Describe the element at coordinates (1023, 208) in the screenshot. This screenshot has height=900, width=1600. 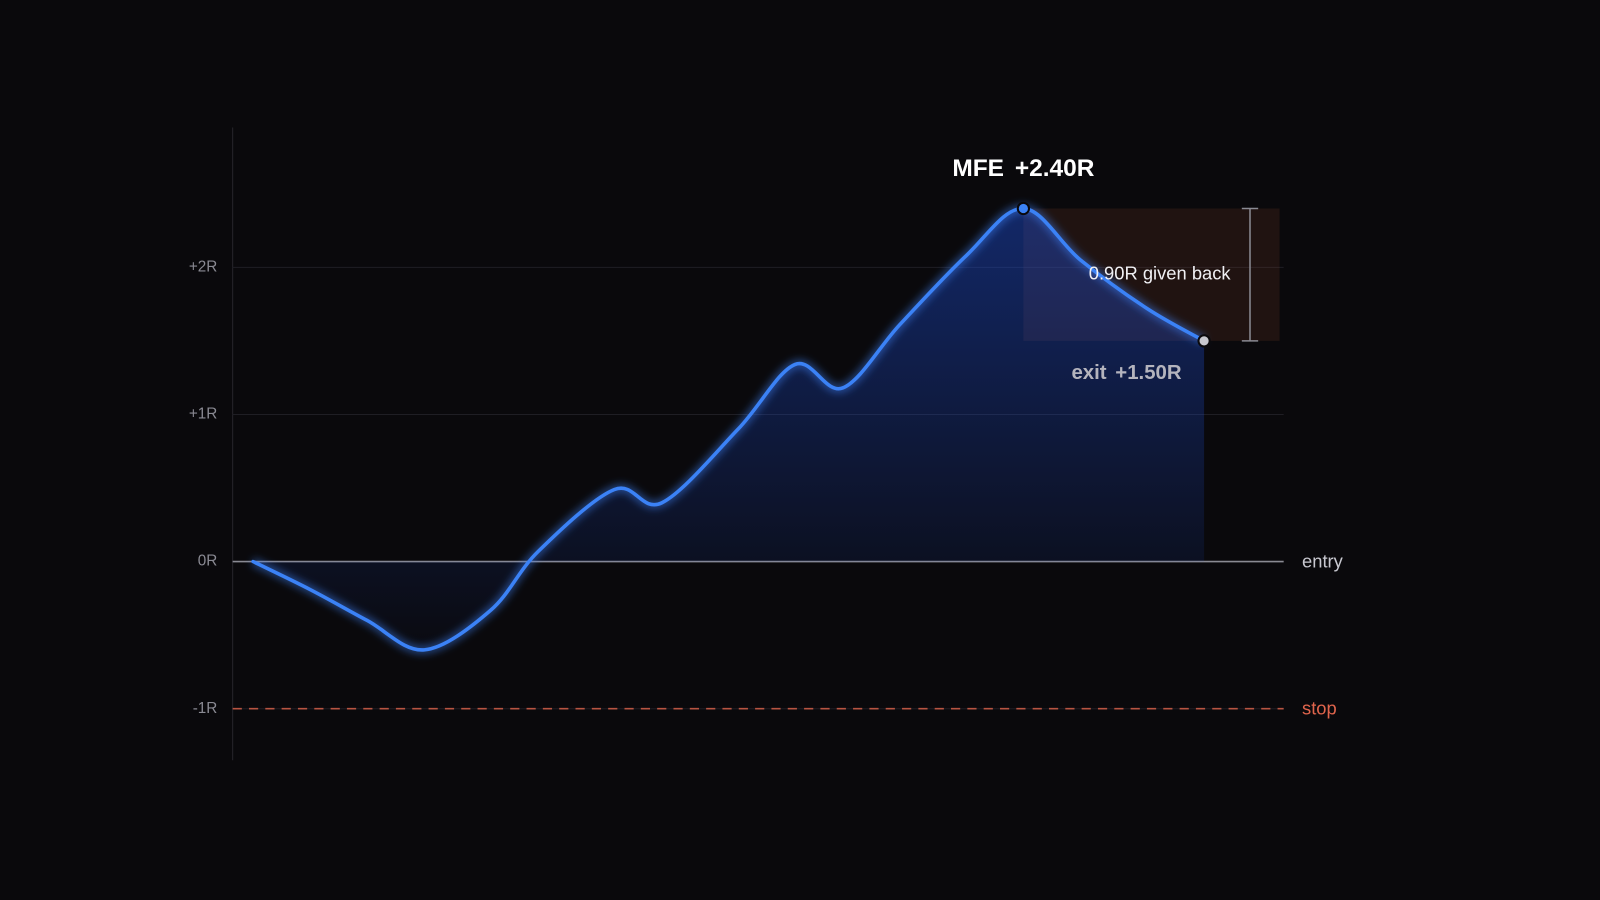
I see `mfe-point` at that location.